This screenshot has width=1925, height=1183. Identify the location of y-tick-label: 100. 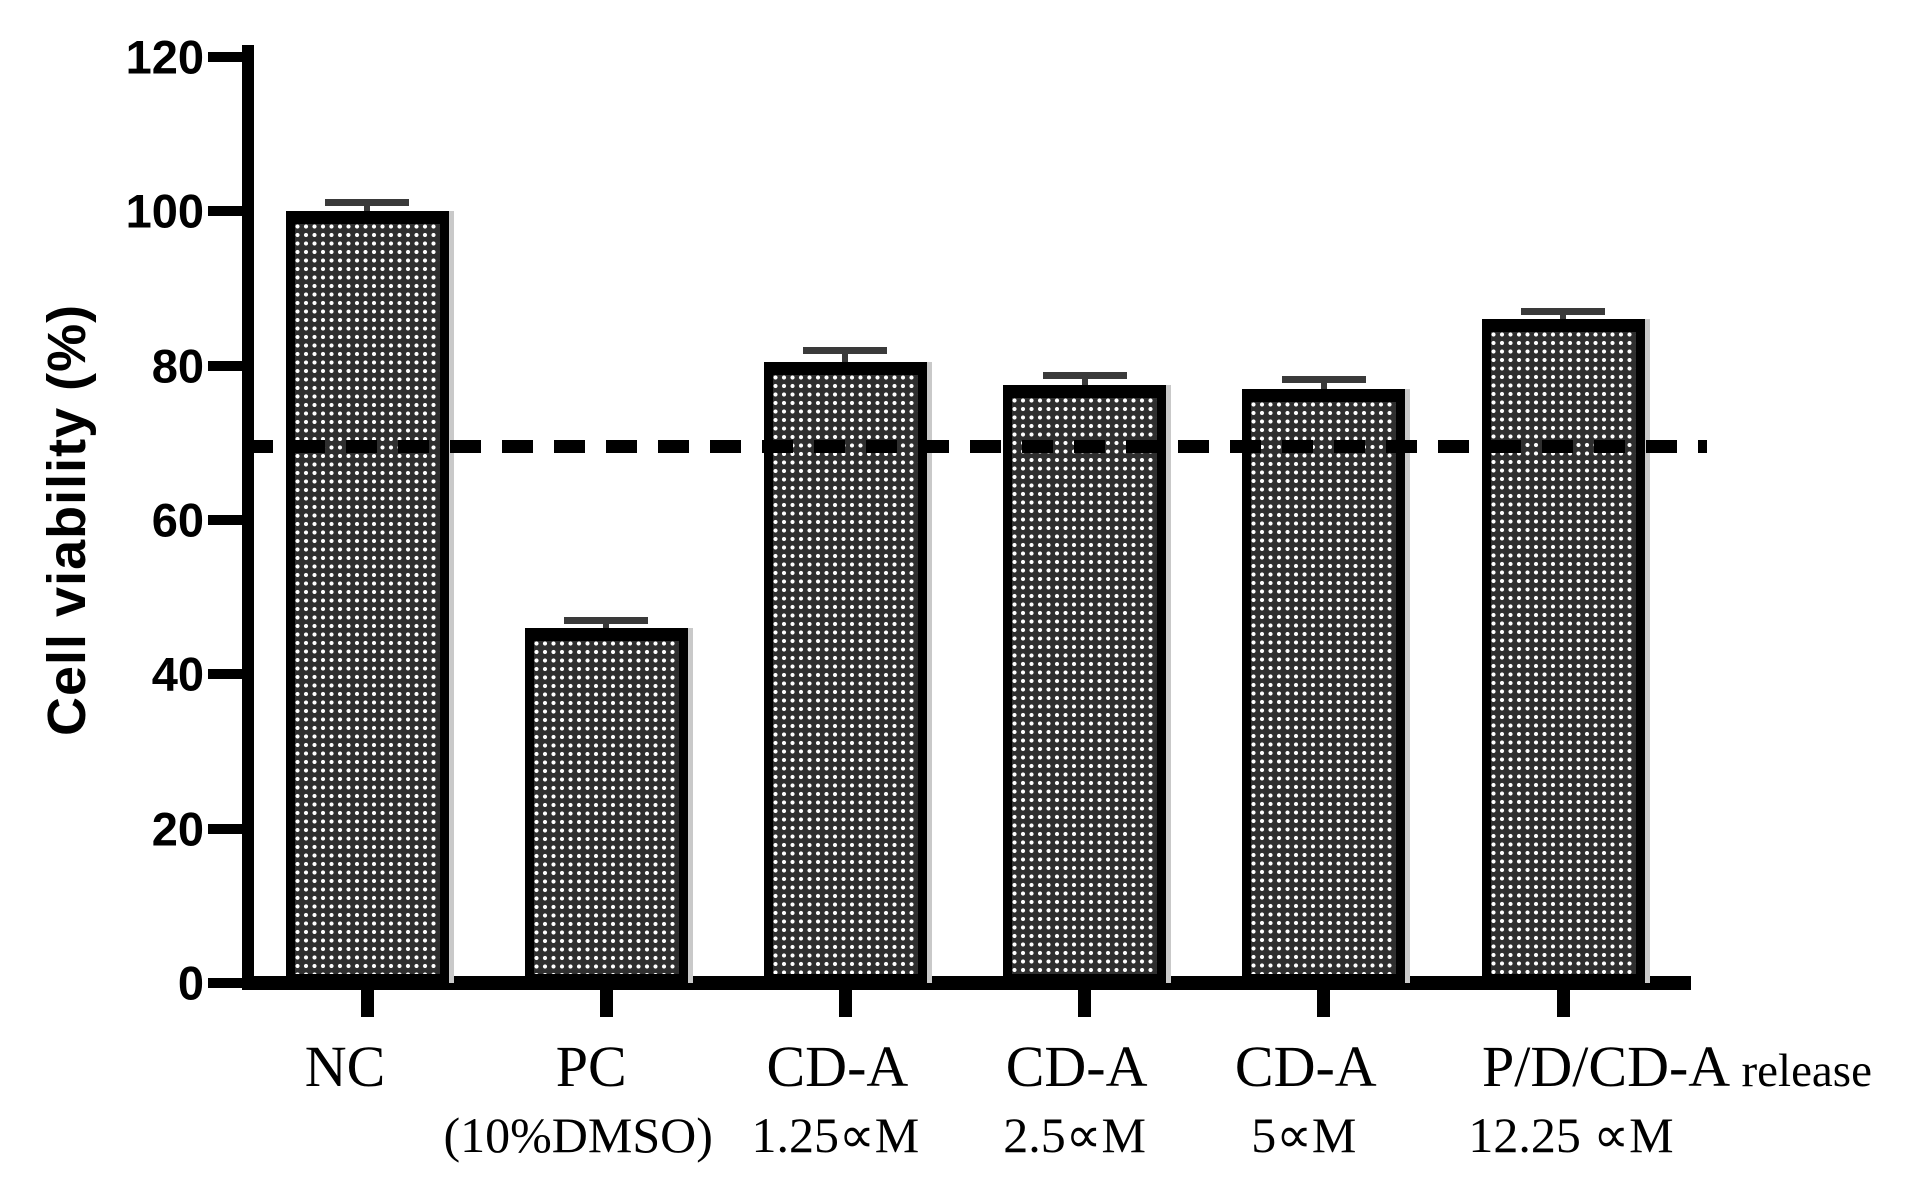
(164, 211).